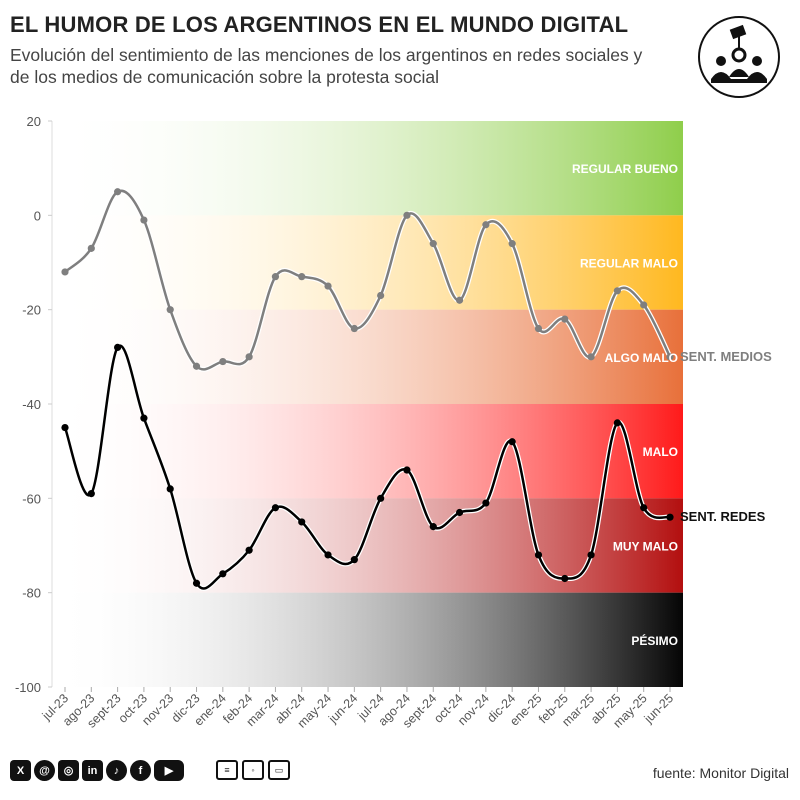 Image resolution: width=800 pixels, height=800 pixels. What do you see at coordinates (31, 310) in the screenshot?
I see `y-tick-label: -20` at bounding box center [31, 310].